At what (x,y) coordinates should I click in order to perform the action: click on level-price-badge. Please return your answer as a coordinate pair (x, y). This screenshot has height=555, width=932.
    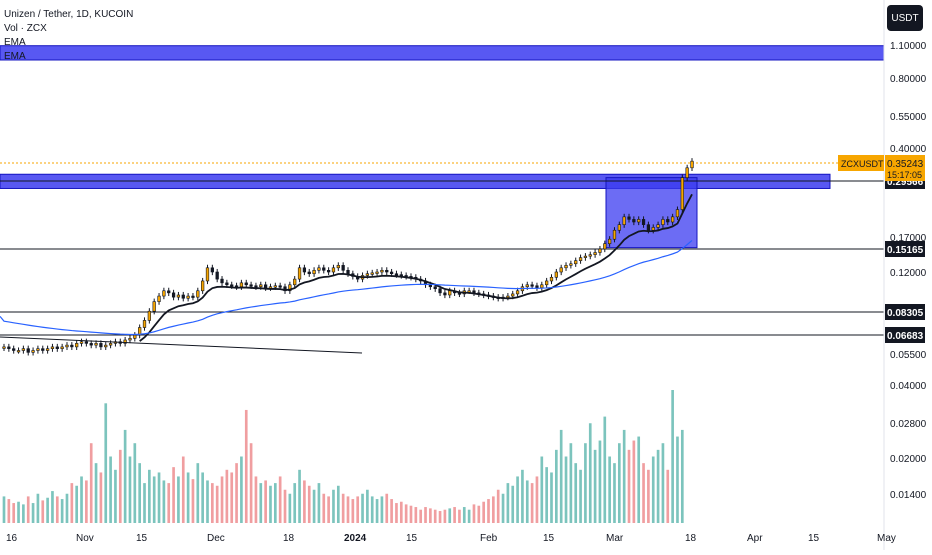
    Looking at the image, I should click on (905, 249).